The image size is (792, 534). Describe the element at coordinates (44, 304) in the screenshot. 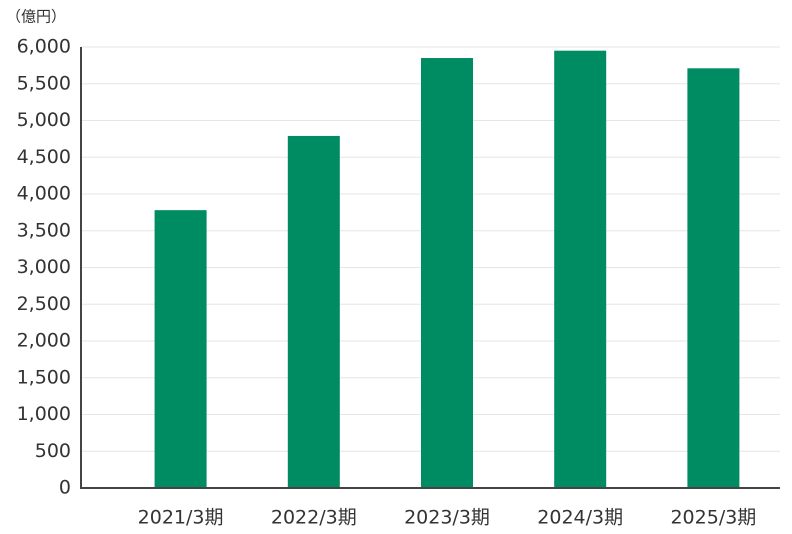

I see `y-tick-label: 2,500` at that location.